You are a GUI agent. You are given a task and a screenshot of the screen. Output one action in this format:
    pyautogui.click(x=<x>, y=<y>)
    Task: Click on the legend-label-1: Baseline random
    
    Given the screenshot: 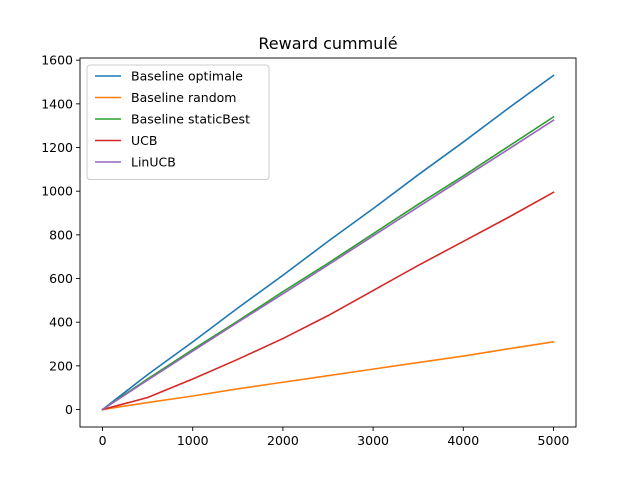 What is the action you would take?
    pyautogui.click(x=183, y=97)
    